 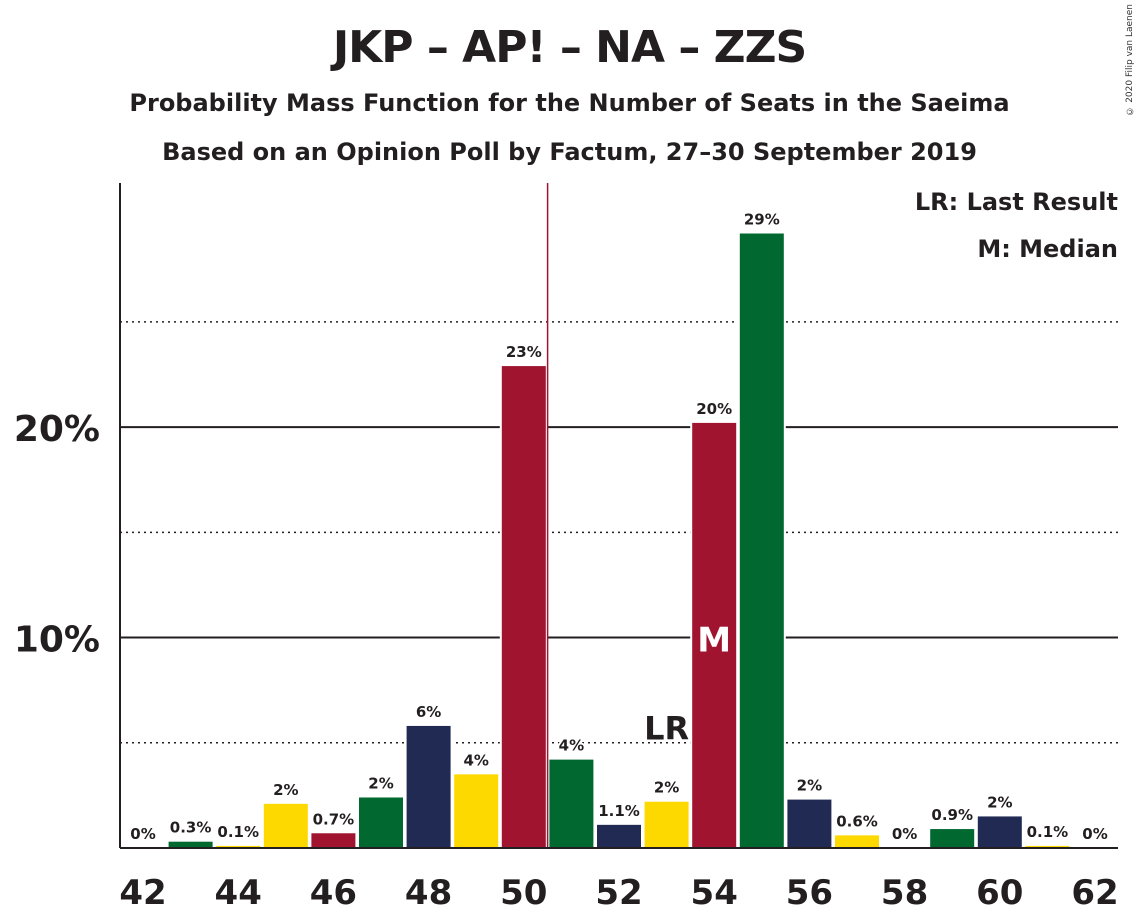 What do you see at coordinates (999, 893) in the screenshot?
I see `x-tick-label: 60` at bounding box center [999, 893].